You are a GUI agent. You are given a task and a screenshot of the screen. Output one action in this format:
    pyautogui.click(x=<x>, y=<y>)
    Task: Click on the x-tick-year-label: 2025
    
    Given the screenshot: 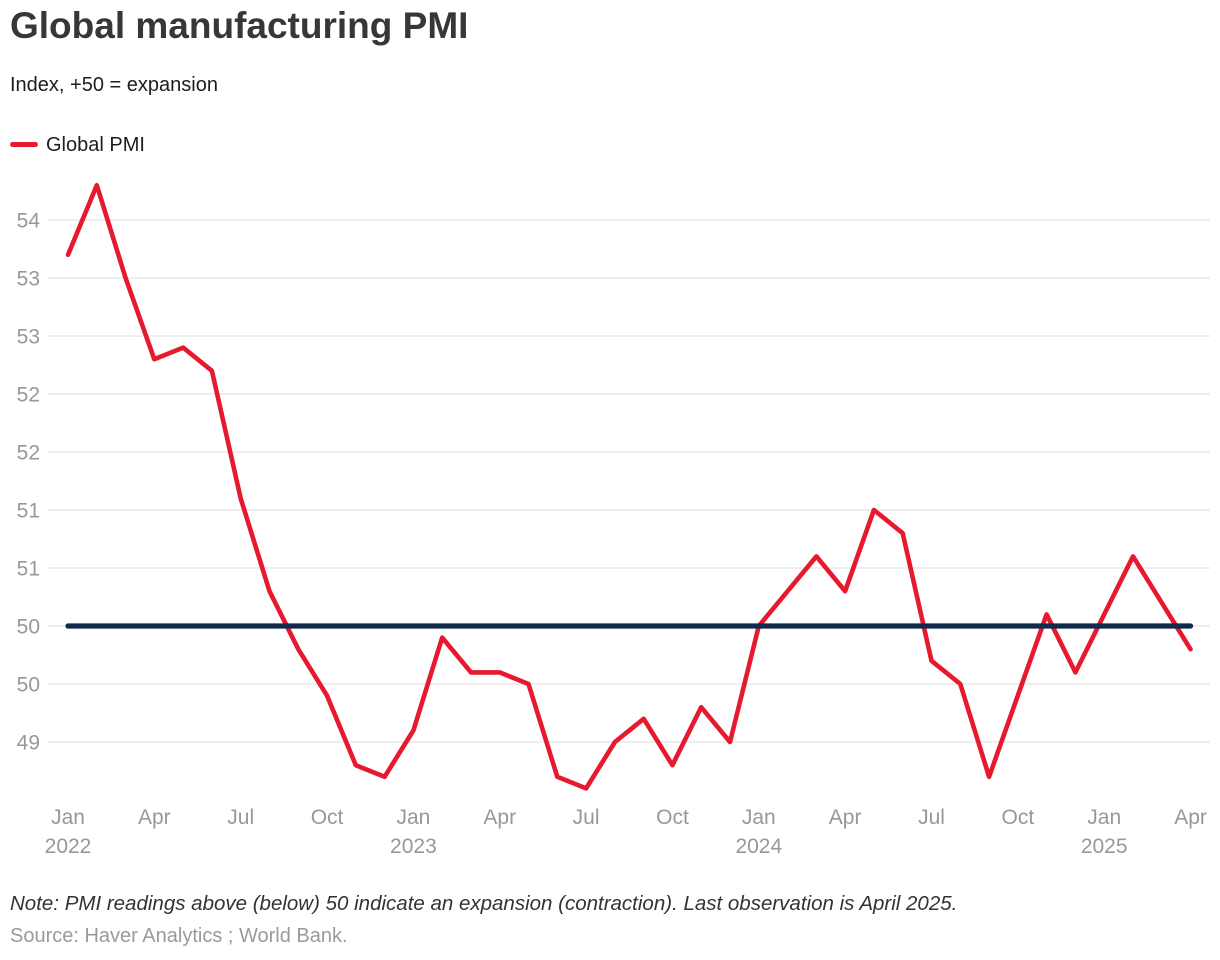 What is the action you would take?
    pyautogui.click(x=1104, y=846)
    